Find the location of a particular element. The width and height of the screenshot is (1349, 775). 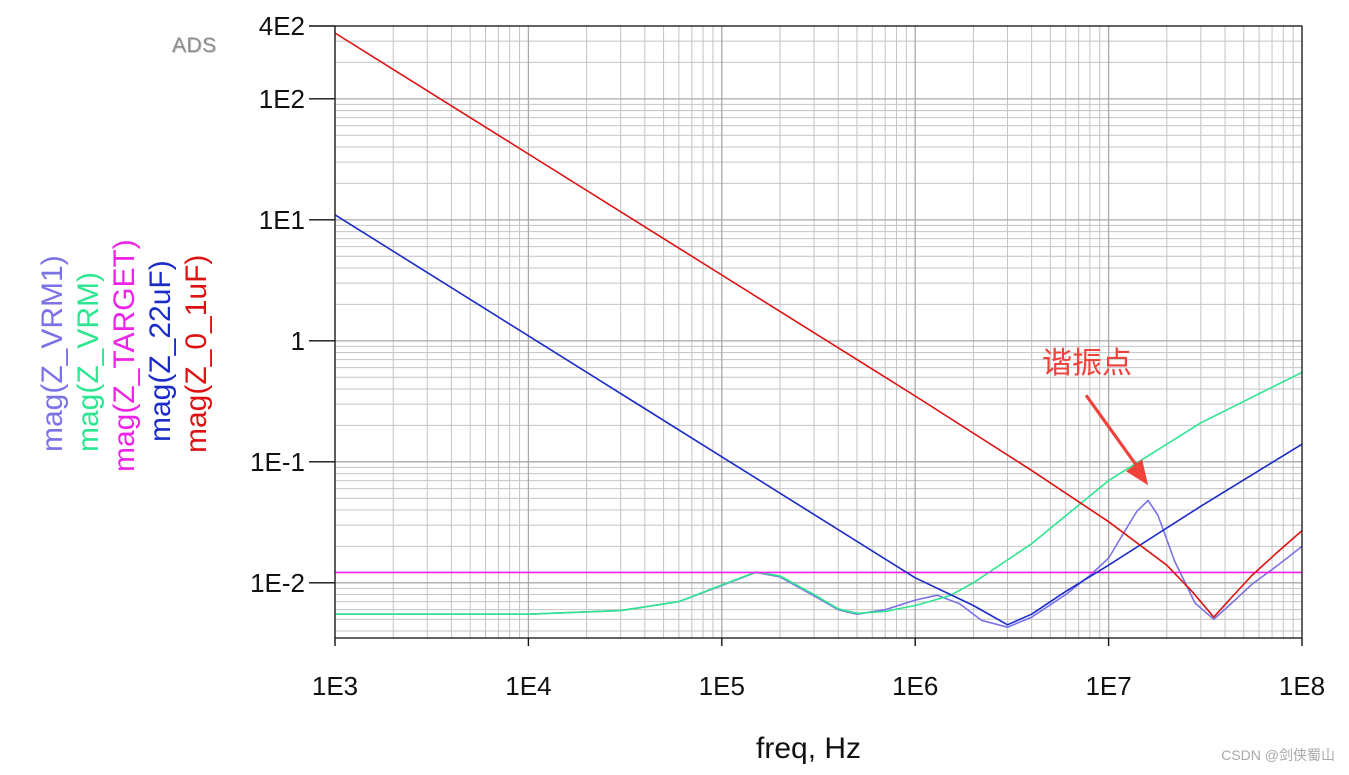

x-tick-label: 1E6 is located at coordinates (915, 686).